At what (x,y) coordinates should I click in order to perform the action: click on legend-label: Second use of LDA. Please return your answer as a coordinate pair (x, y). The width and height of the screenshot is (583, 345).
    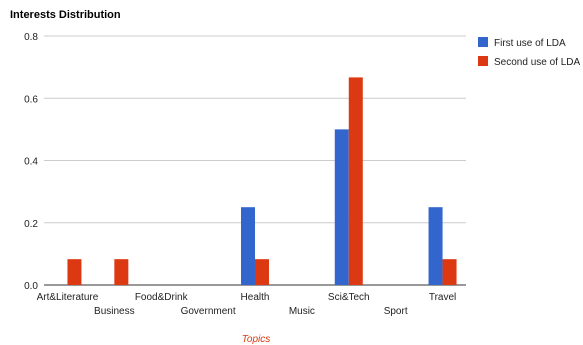
    Looking at the image, I should click on (537, 62).